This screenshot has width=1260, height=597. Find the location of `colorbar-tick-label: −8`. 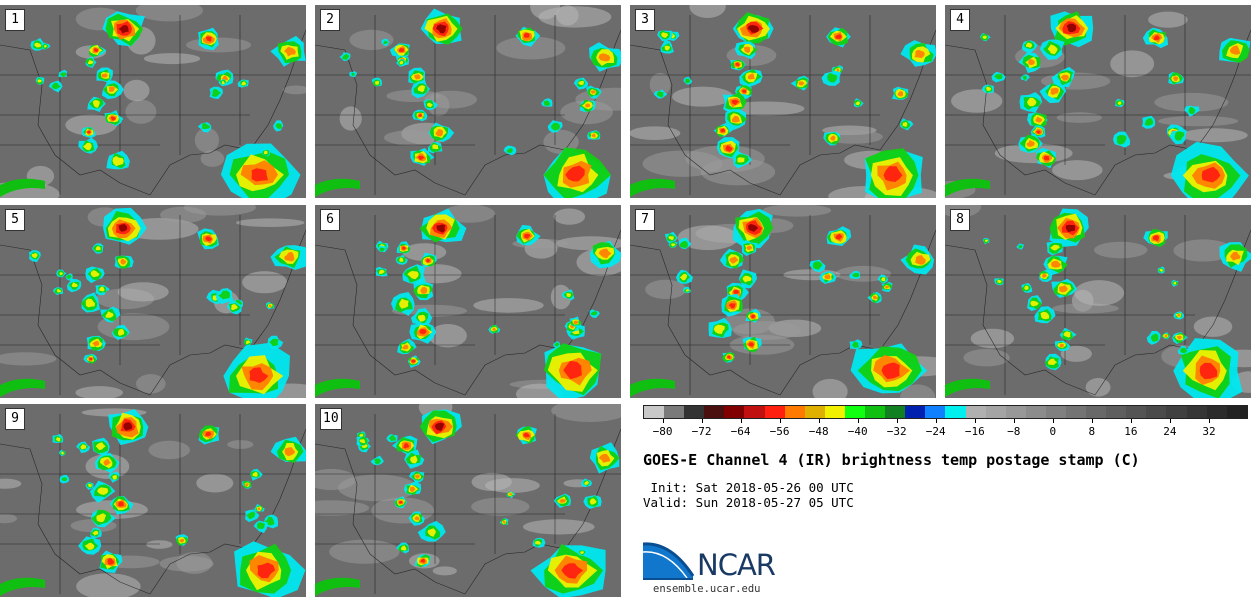

colorbar-tick-label: −8 is located at coordinates (1014, 431).